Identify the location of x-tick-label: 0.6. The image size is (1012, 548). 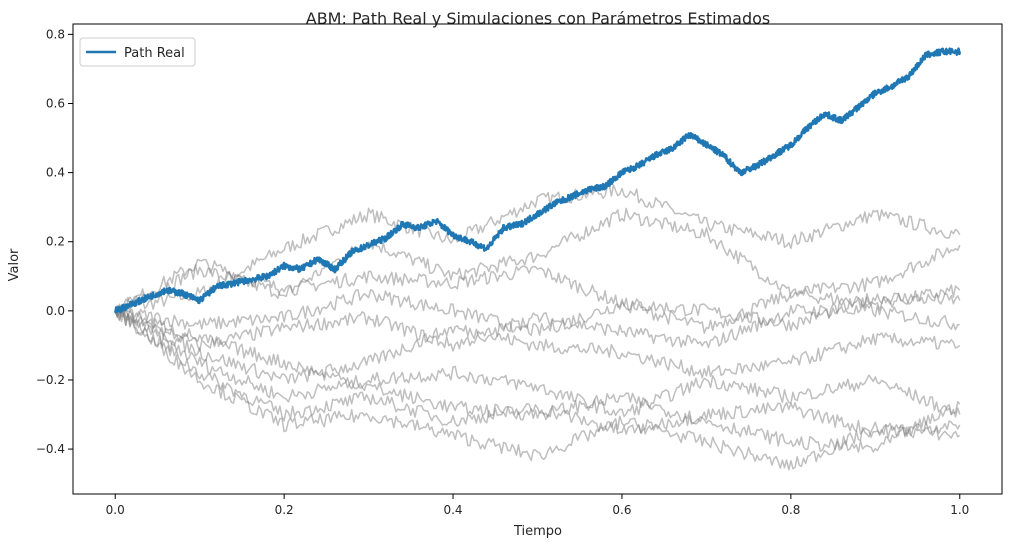
(621, 510).